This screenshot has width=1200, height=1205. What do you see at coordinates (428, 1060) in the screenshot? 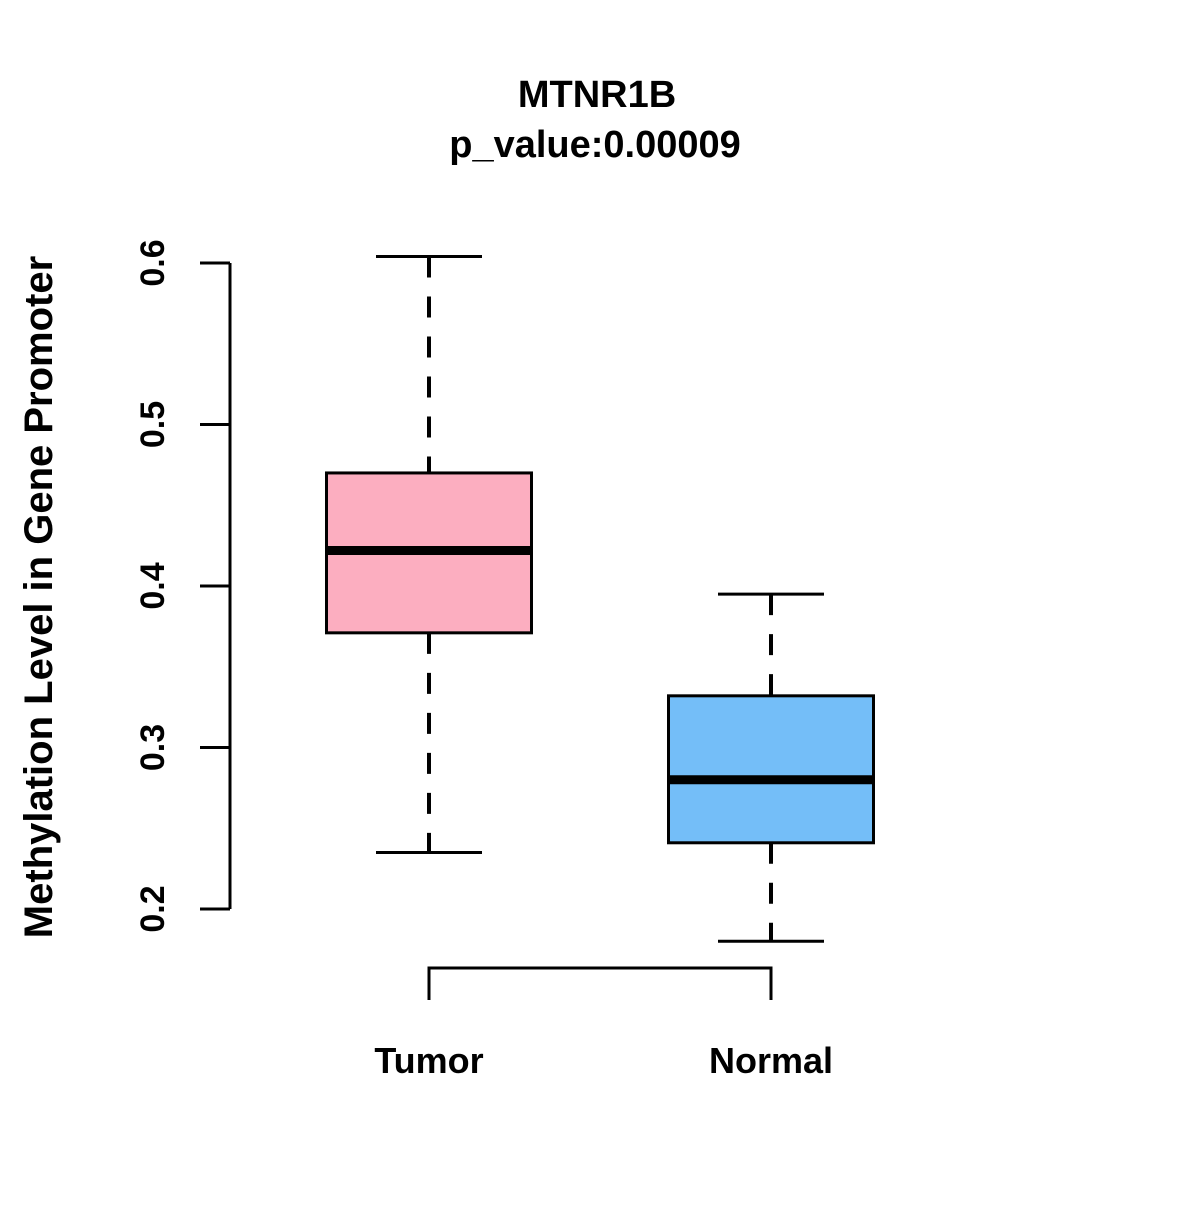
I see `category-label-tumor: Tumor` at bounding box center [428, 1060].